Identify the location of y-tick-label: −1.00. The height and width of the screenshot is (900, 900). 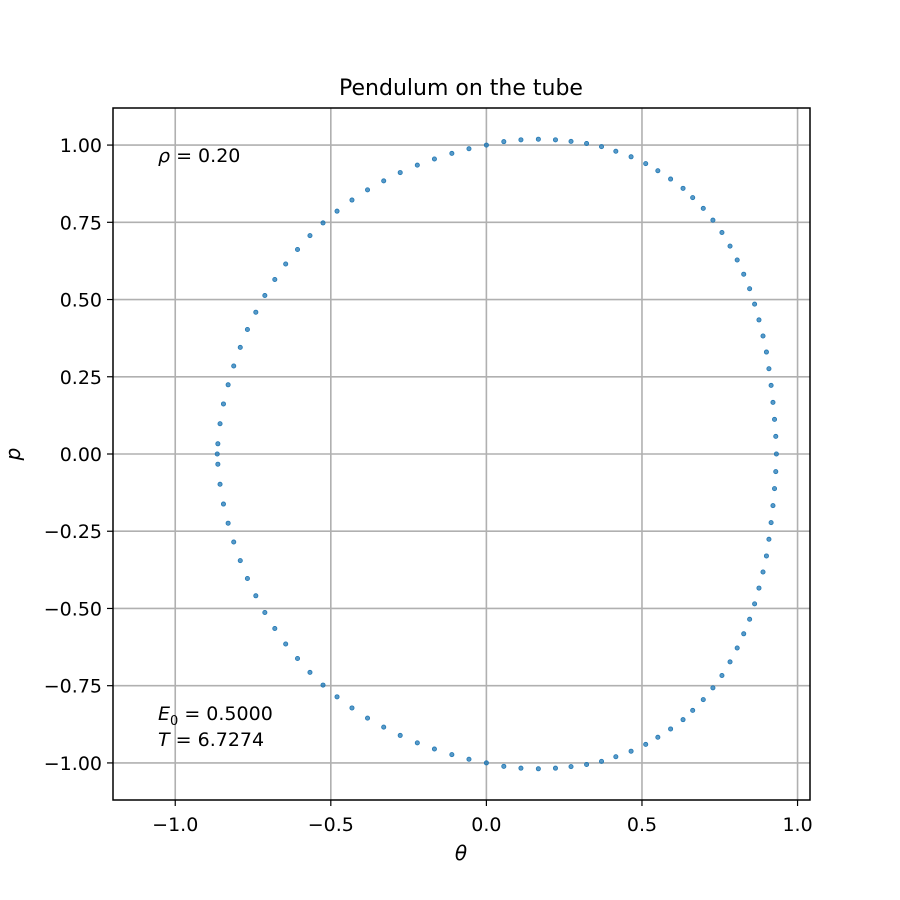
(73, 764).